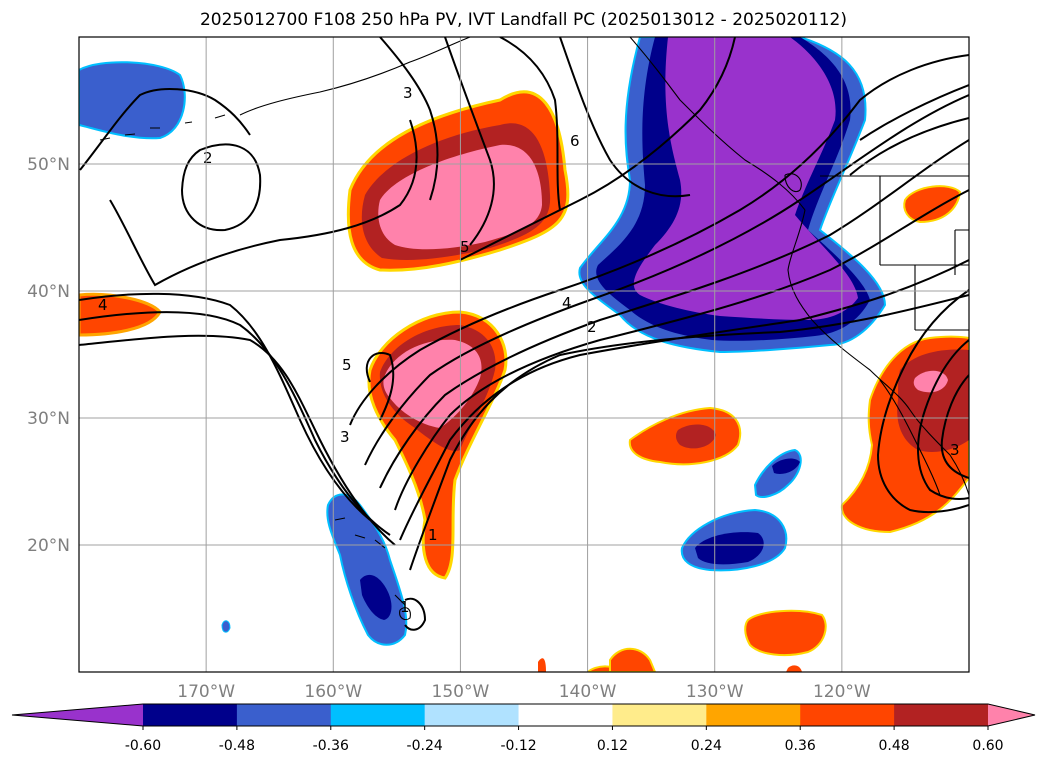  Describe the element at coordinates (575, 141) in the screenshot. I see `contour-label: 6` at that location.